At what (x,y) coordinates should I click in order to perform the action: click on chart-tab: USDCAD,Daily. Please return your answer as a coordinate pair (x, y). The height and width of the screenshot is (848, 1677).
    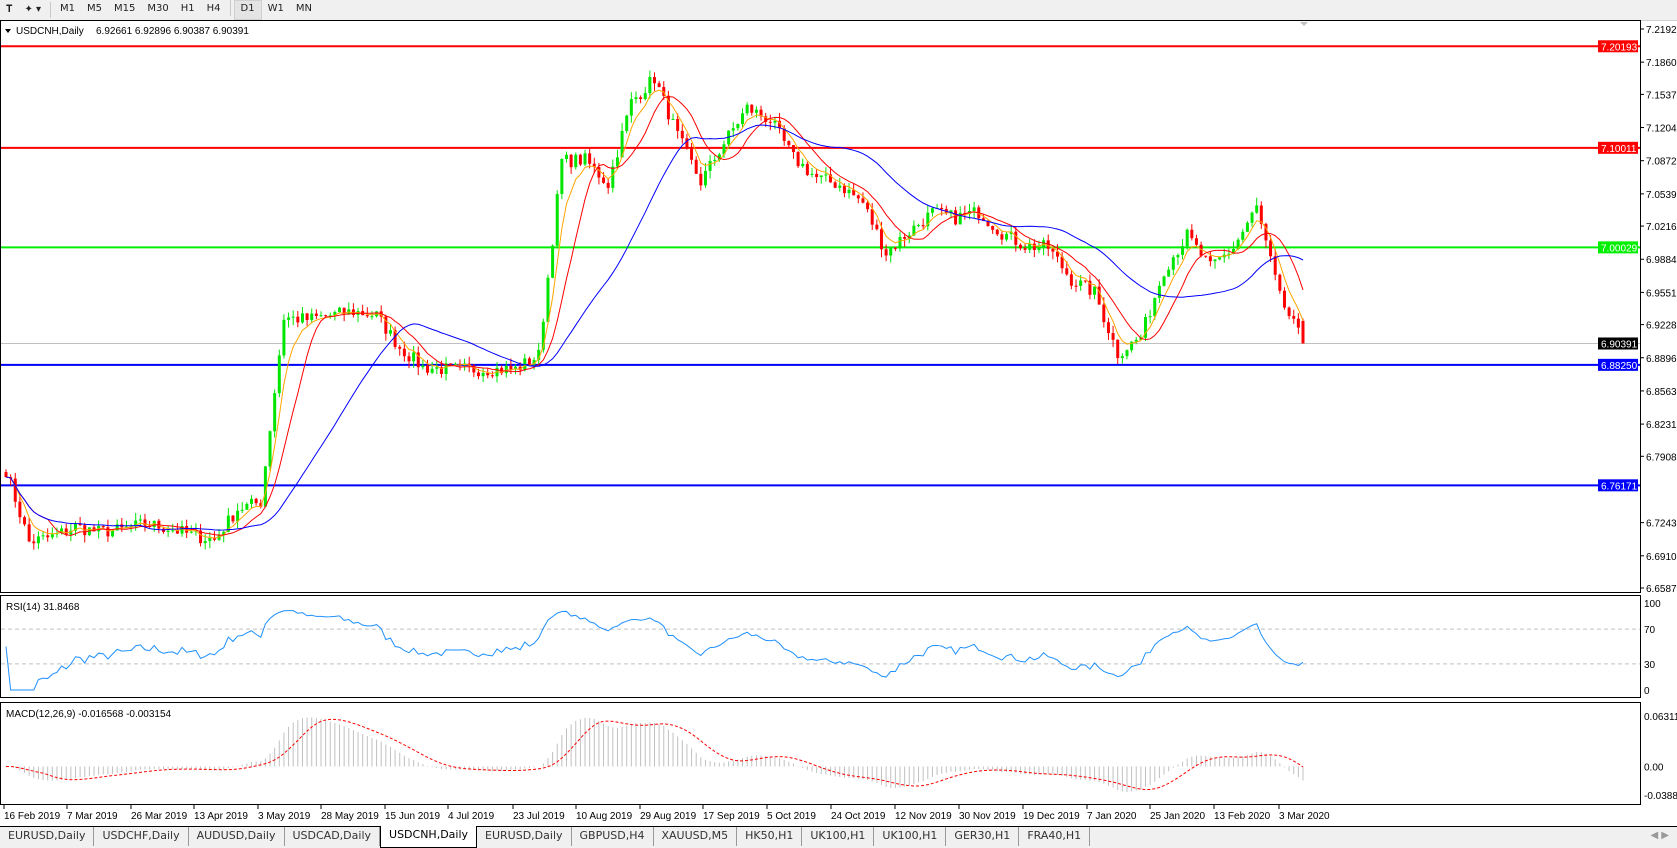
    Looking at the image, I should click on (333, 836).